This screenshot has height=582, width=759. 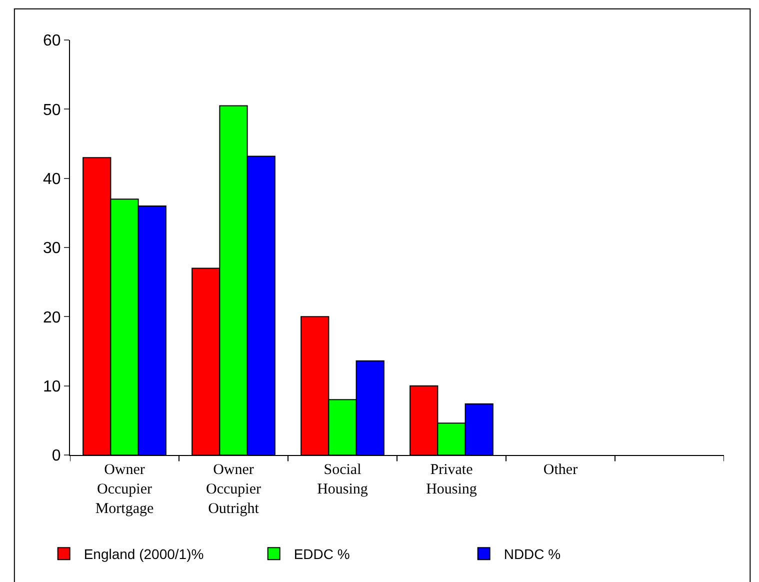 I want to click on x-tick-label: Social Housing, so click(x=342, y=480).